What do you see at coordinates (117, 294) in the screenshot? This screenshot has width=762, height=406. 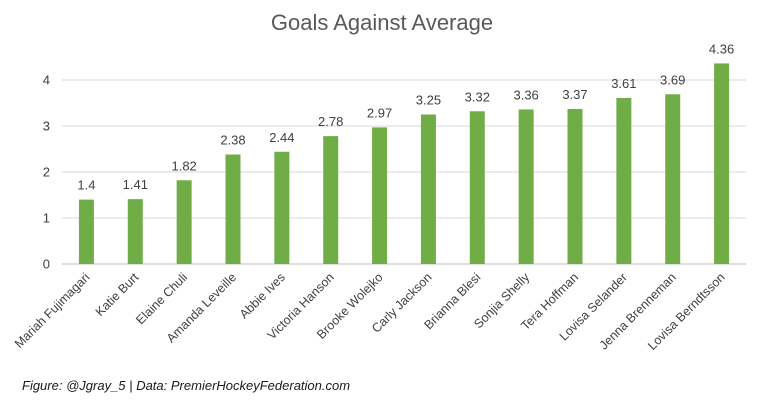 I see `x-tick-label: Katie Burt` at bounding box center [117, 294].